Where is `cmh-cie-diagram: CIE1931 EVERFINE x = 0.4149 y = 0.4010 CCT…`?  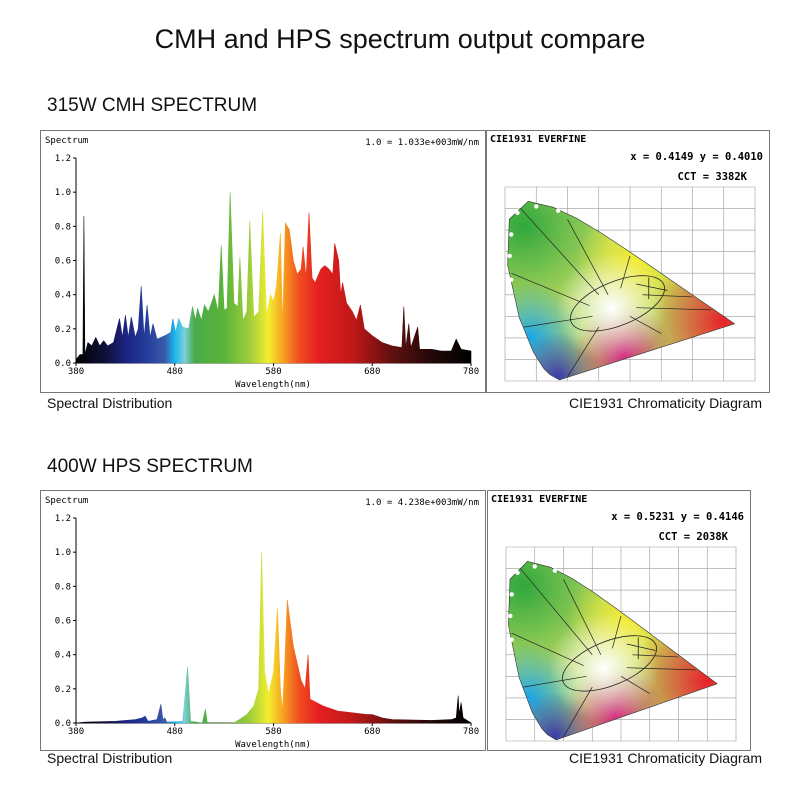 cmh-cie-diagram: CIE1931 EVERFINE x = 0.4149 y = 0.4010 CCT… is located at coordinates (628, 261).